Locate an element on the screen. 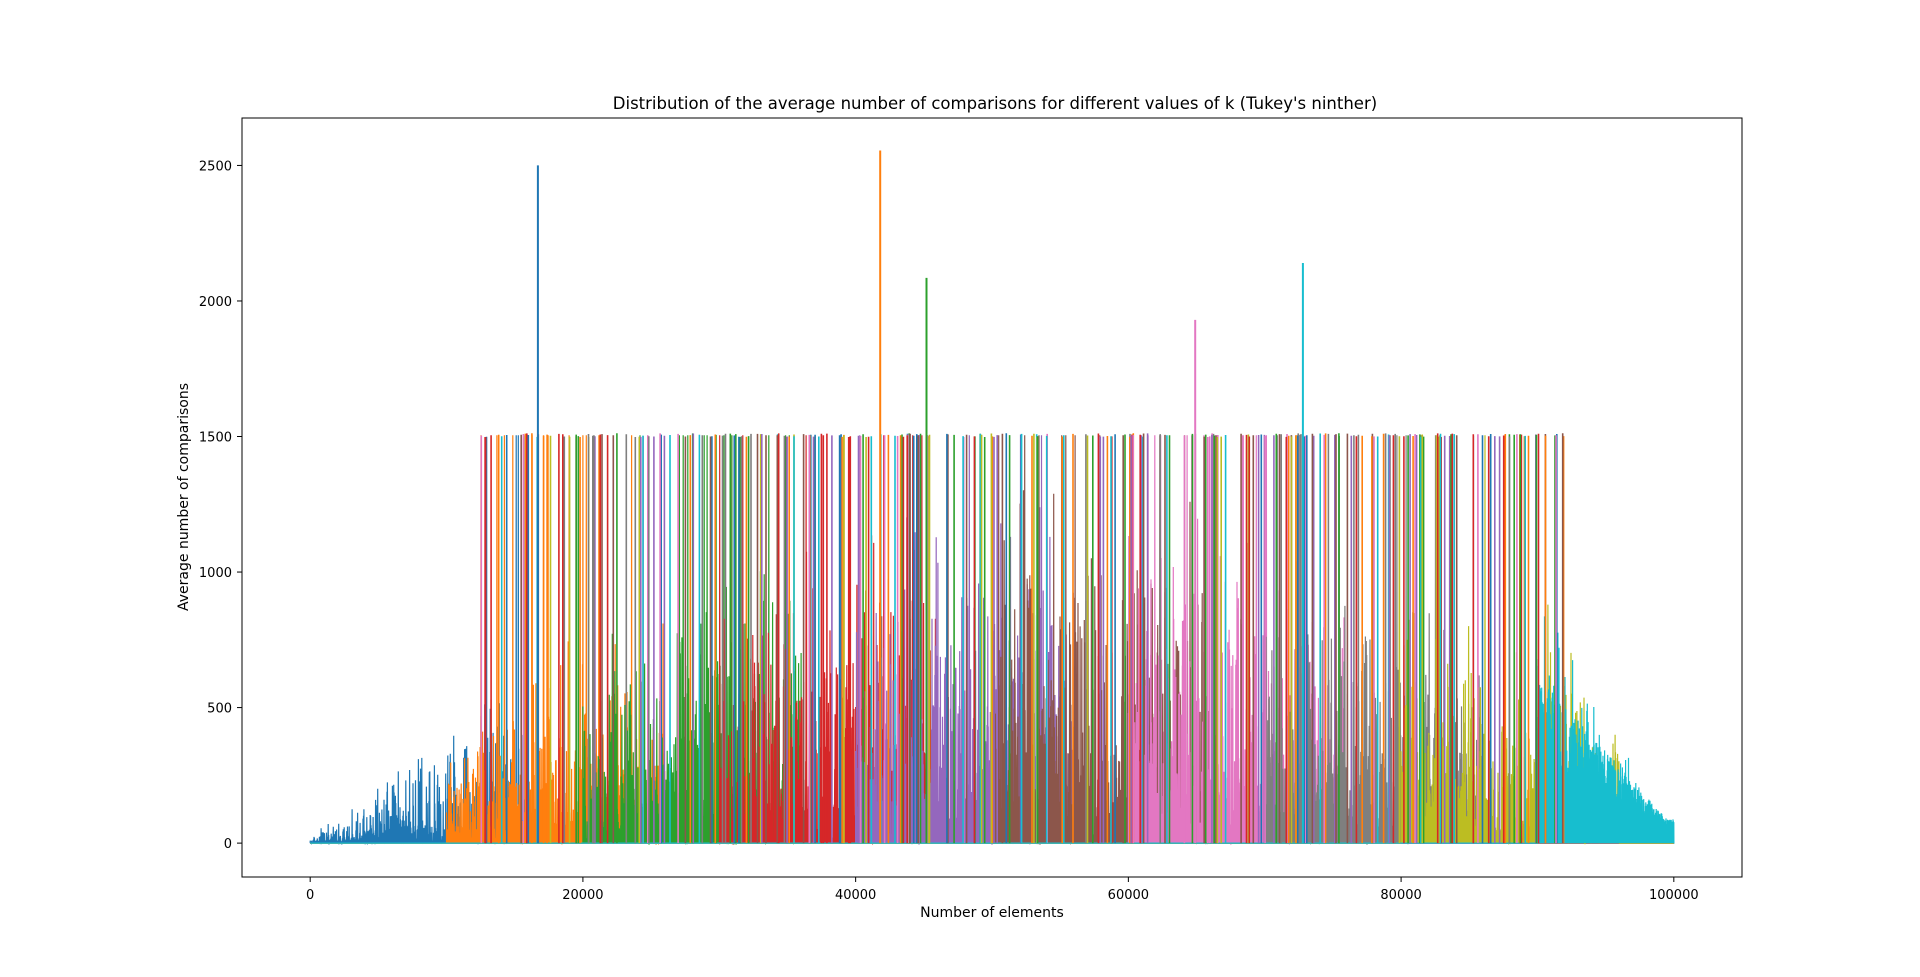 The image size is (1920, 977). y-tick-label: 0 is located at coordinates (228, 844).